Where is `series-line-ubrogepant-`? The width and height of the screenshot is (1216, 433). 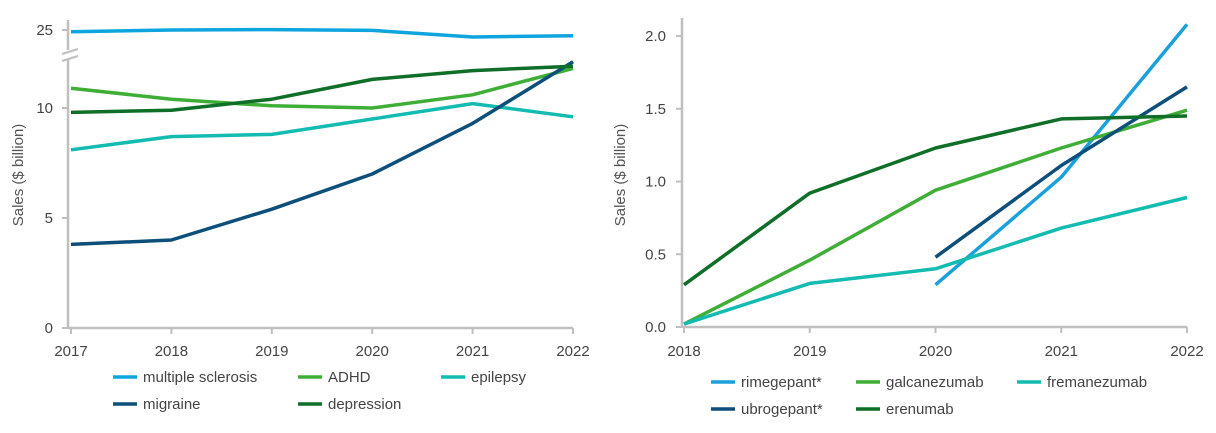 series-line-ubrogepant- is located at coordinates (1061, 172).